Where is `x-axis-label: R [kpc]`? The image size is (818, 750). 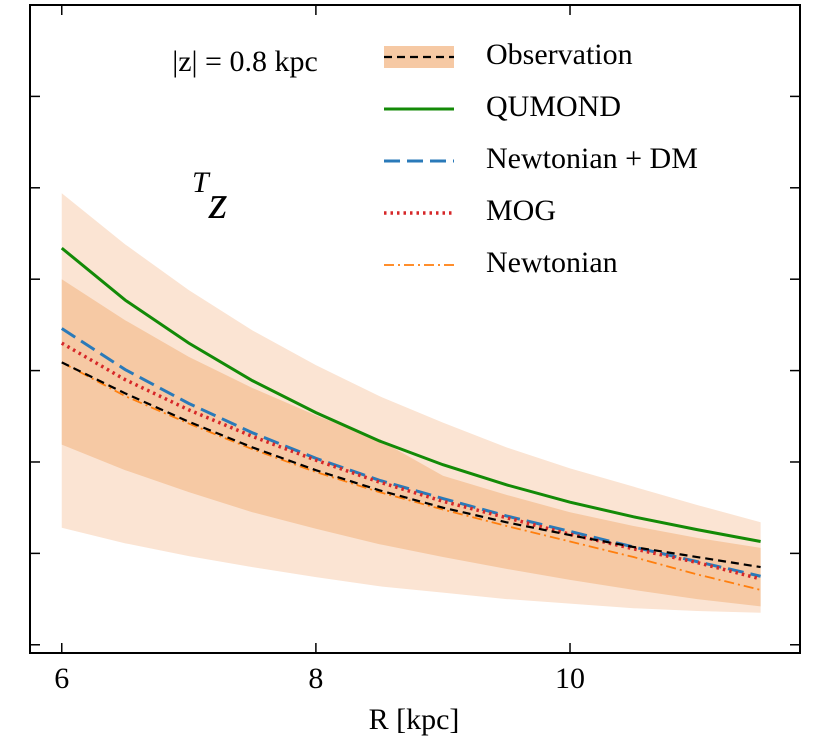
x-axis-label: R [kpc] is located at coordinates (414, 719).